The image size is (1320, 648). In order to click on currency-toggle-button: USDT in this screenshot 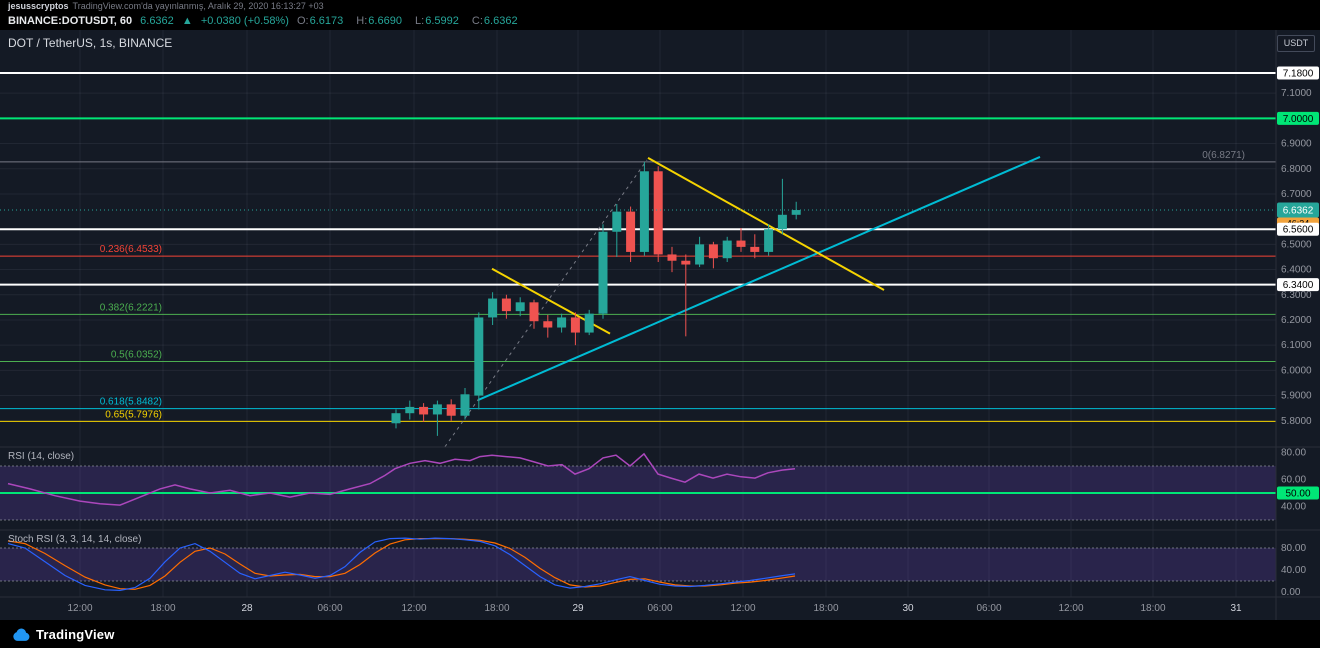, I will do `click(1296, 43)`.